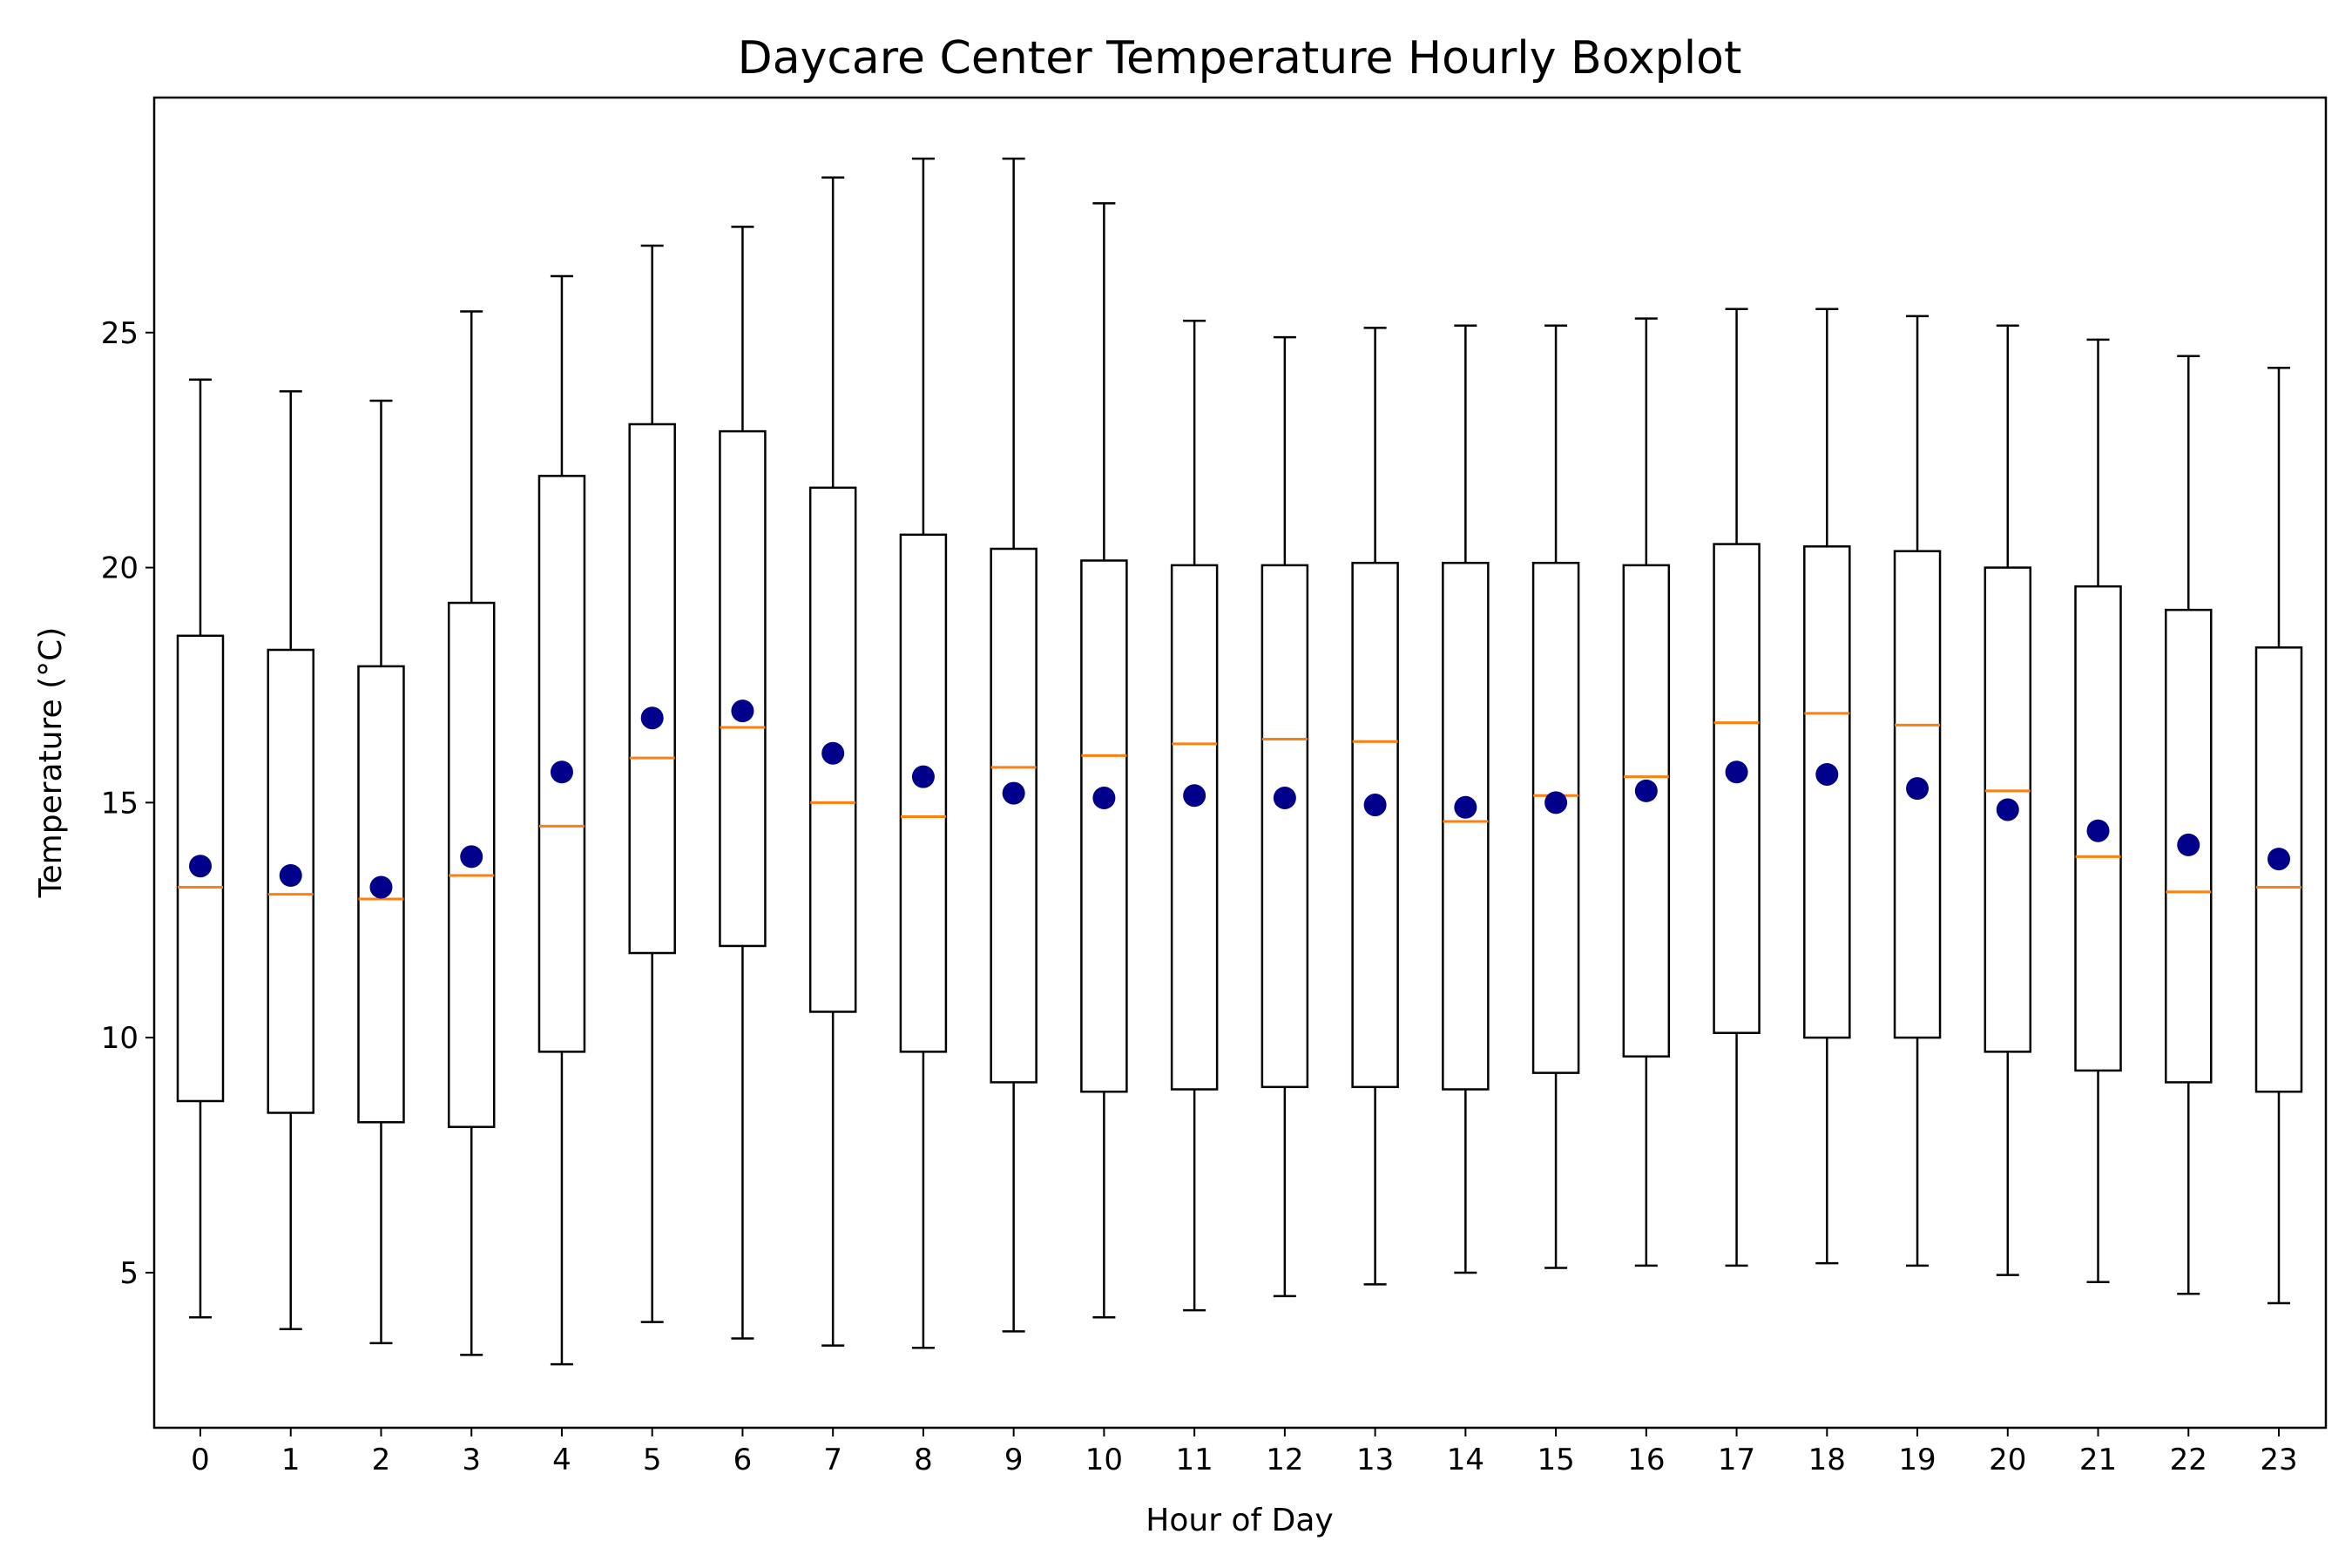 This screenshot has height=1568, width=2352. I want to click on x-tick-label: 14, so click(1466, 1460).